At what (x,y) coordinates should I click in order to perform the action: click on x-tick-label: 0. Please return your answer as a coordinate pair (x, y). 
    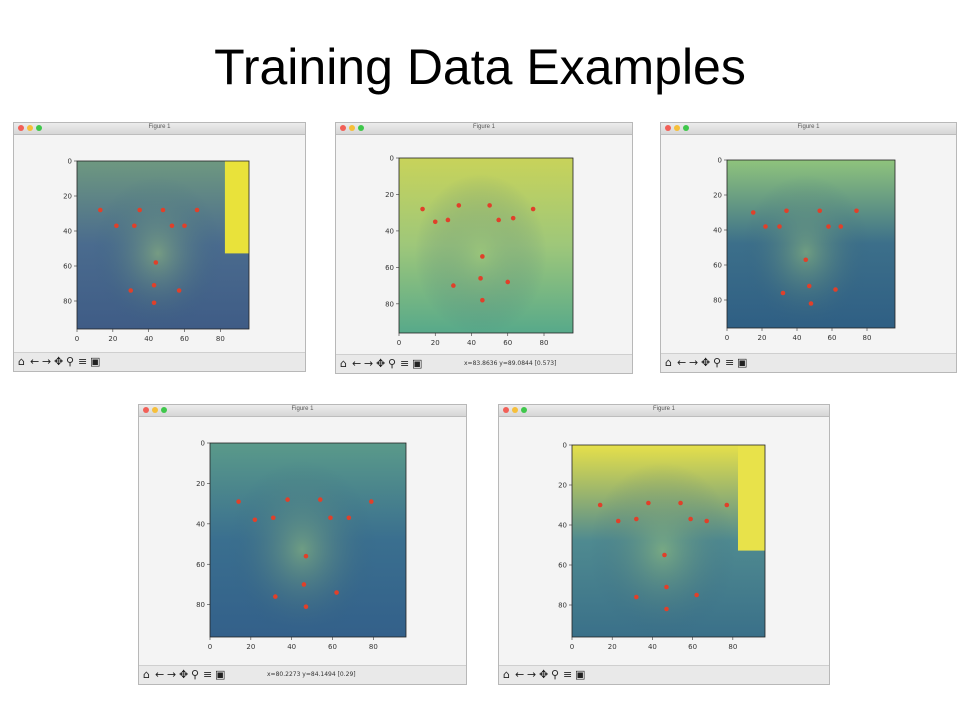
    Looking at the image, I should click on (210, 647).